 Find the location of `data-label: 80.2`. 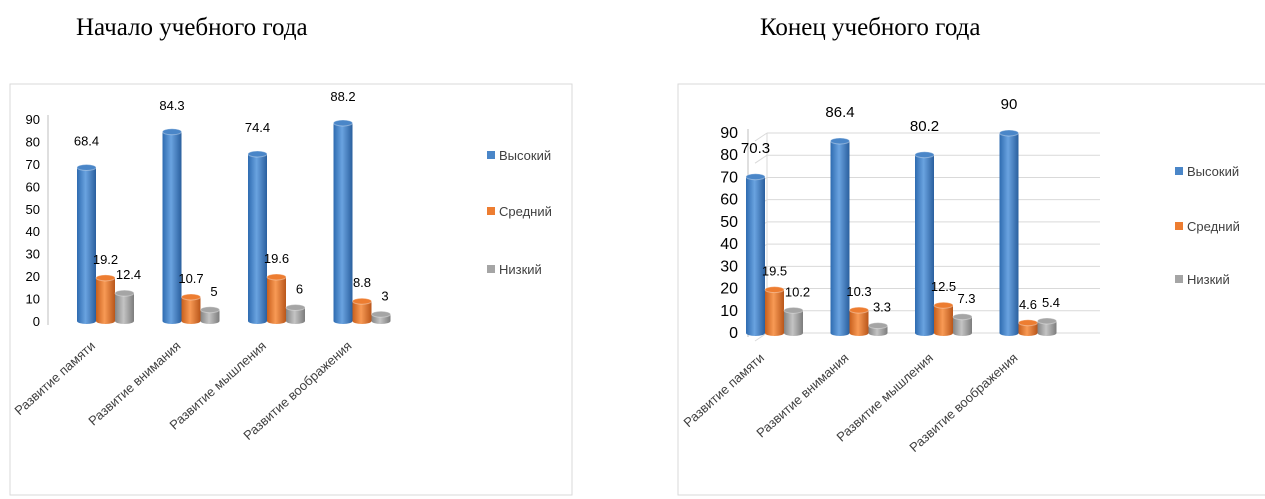

data-label: 80.2 is located at coordinates (924, 126).